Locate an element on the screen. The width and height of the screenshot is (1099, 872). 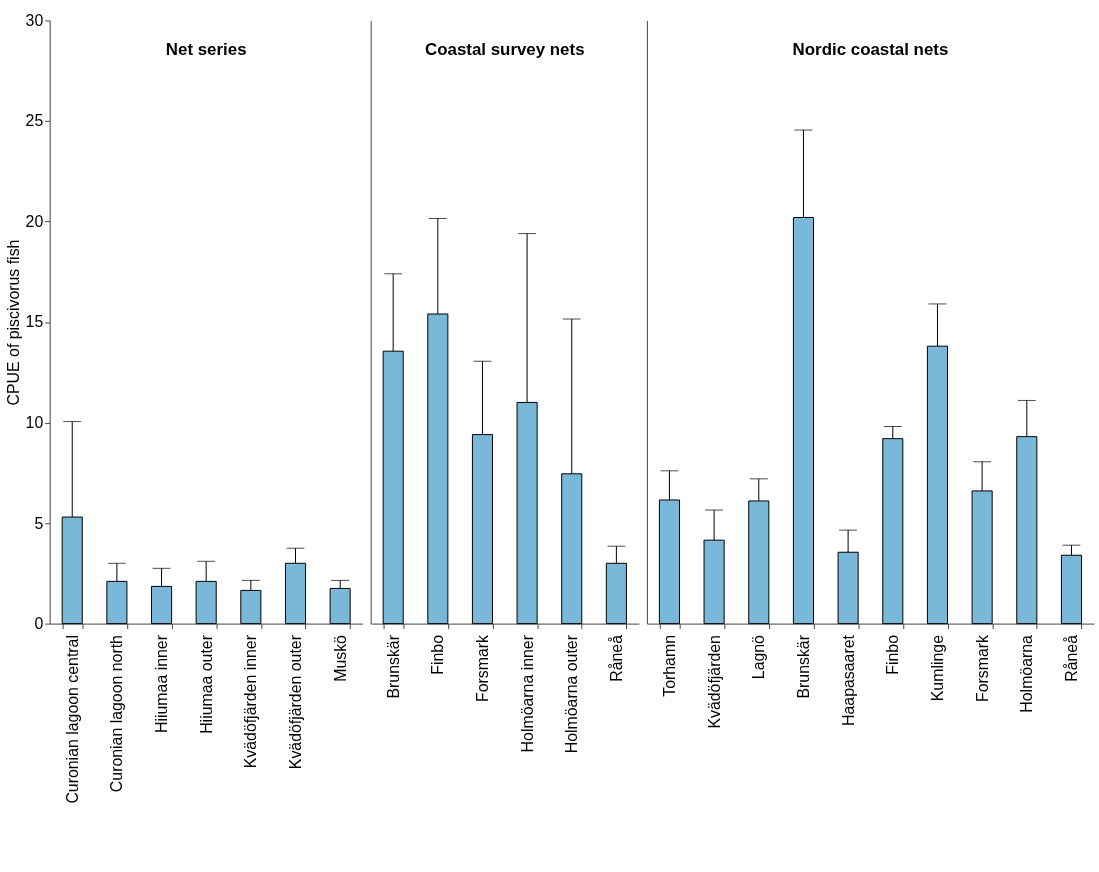
y-tick-label: 5 is located at coordinates (39, 523).